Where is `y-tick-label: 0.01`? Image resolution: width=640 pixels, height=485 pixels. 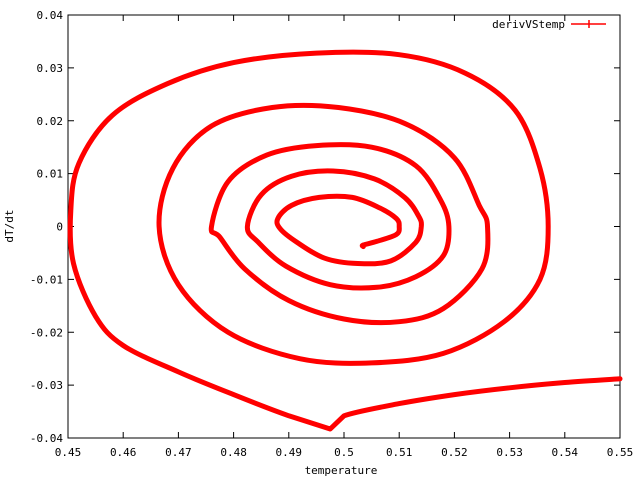 y-tick-label: 0.01 is located at coordinates (50, 174).